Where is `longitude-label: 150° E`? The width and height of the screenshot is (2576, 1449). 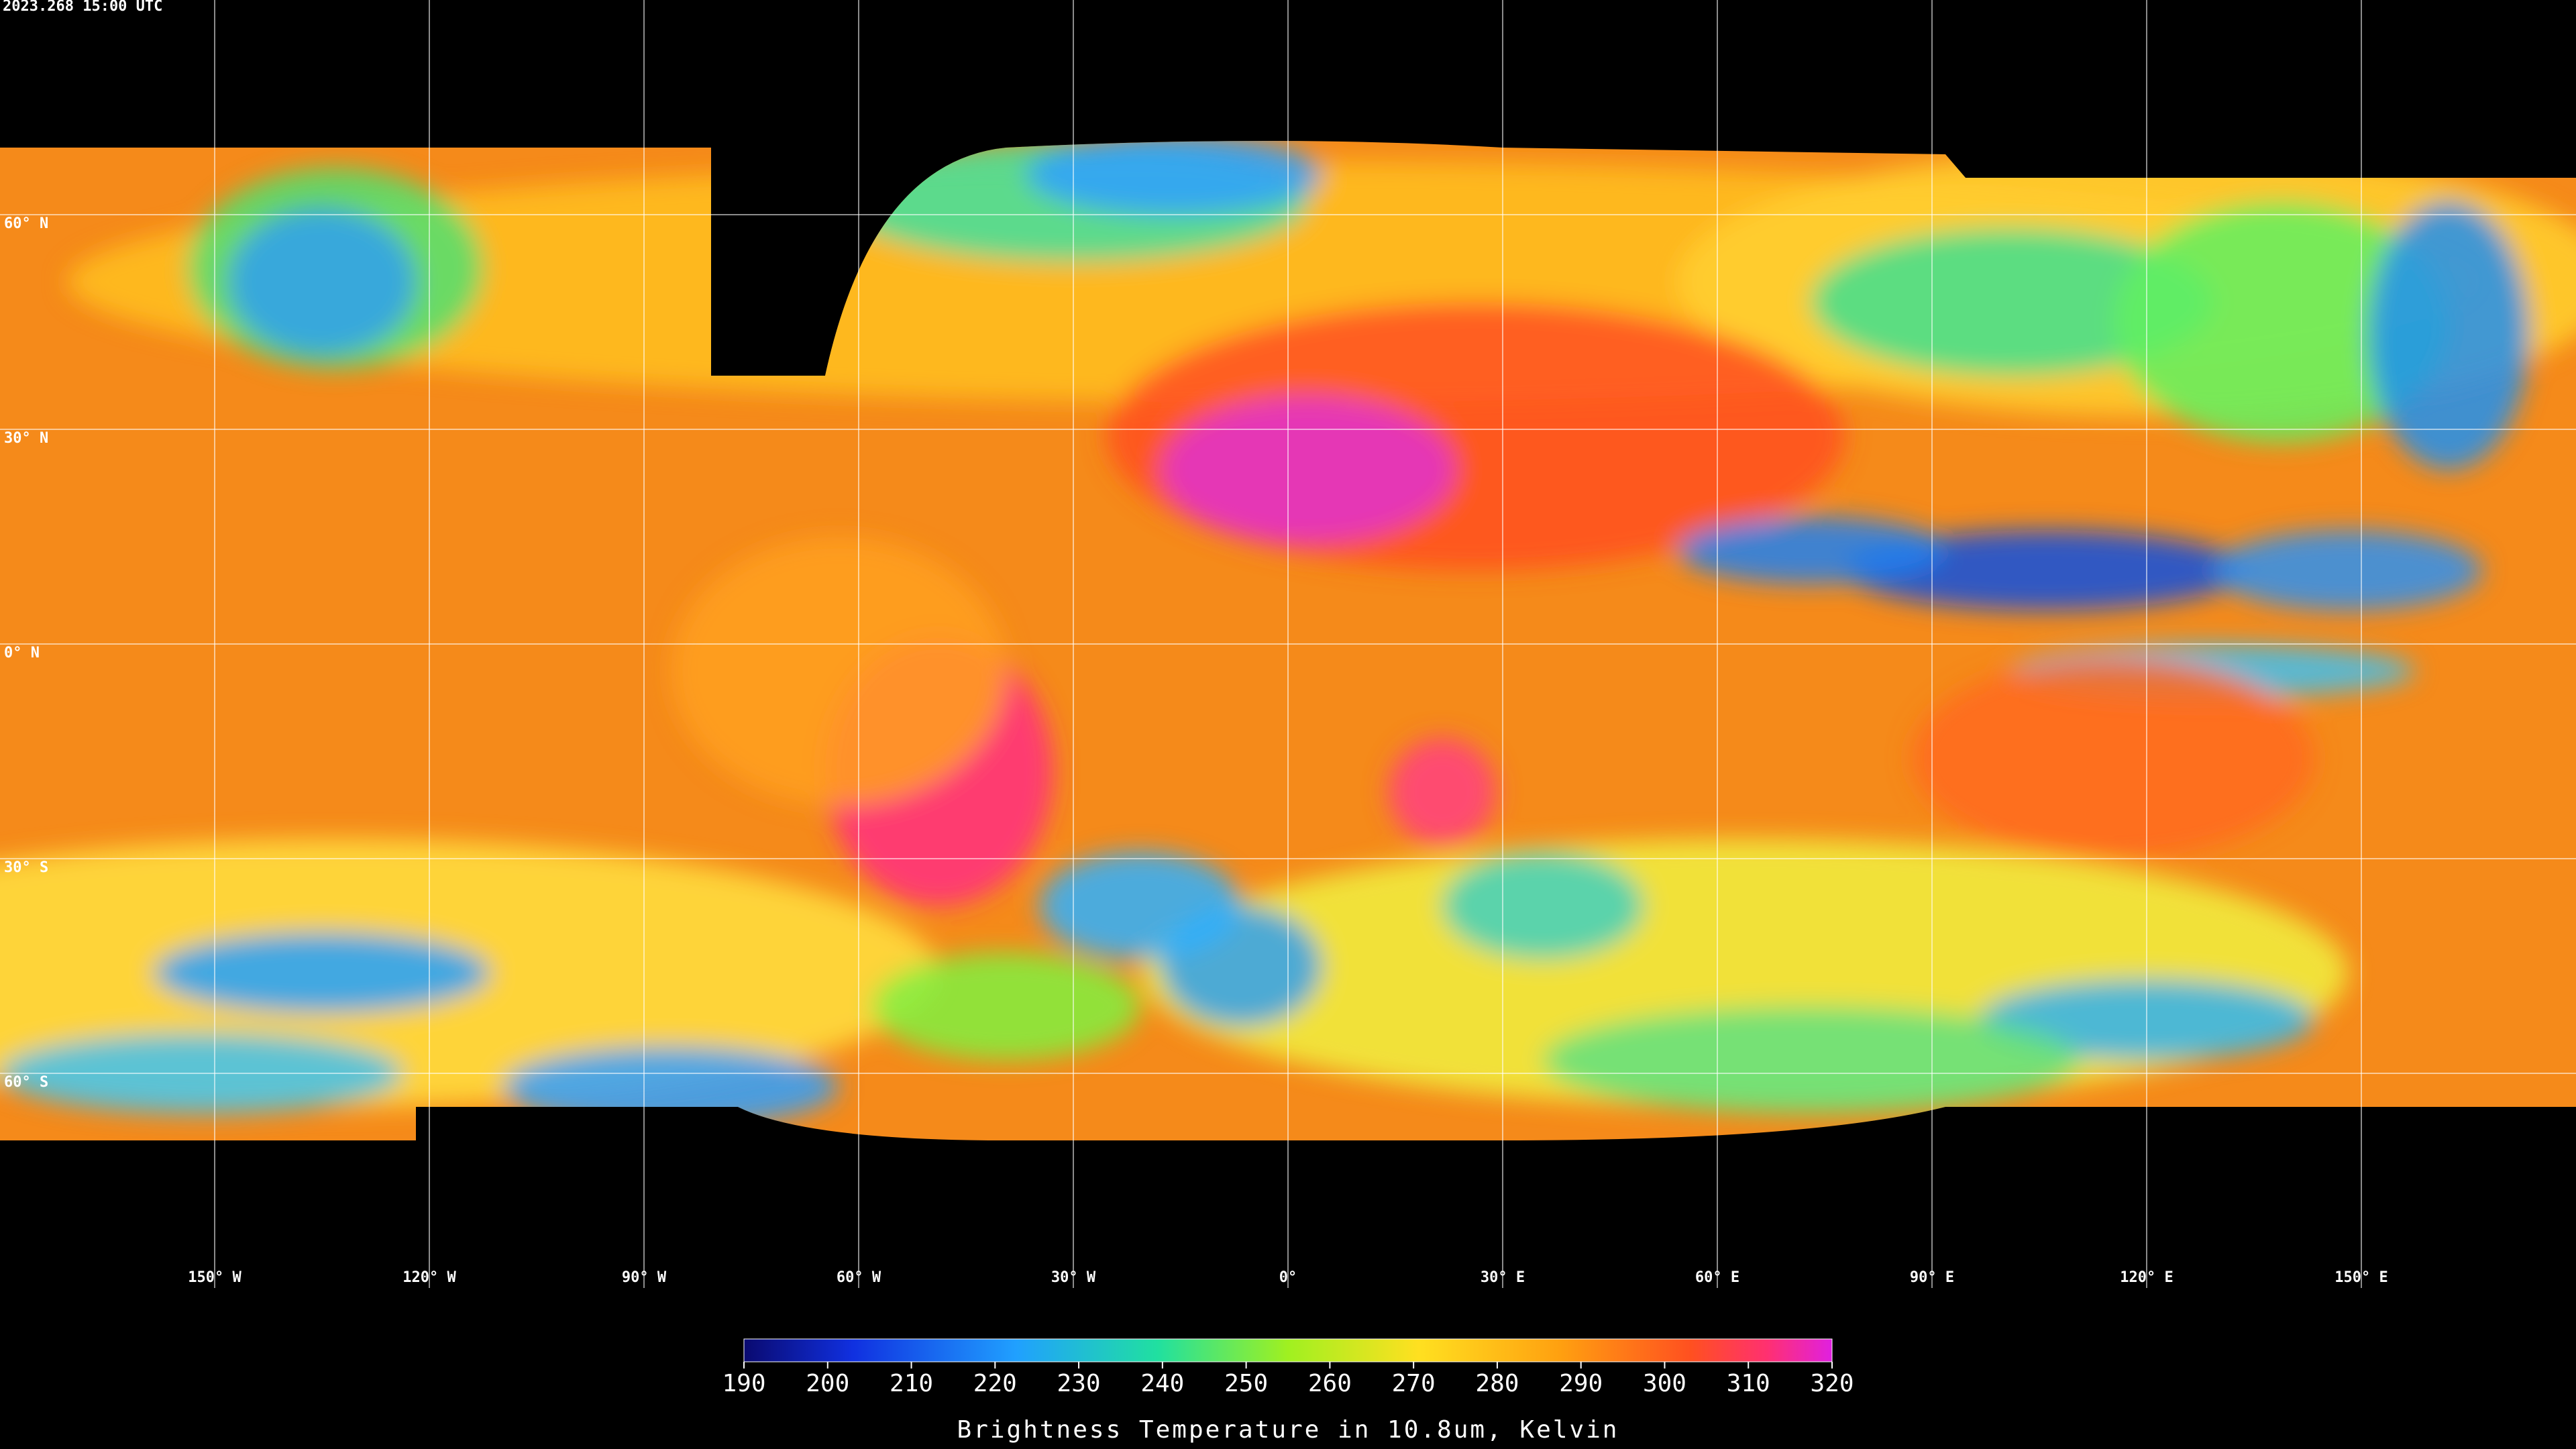
longitude-label: 150° E is located at coordinates (2360, 1277).